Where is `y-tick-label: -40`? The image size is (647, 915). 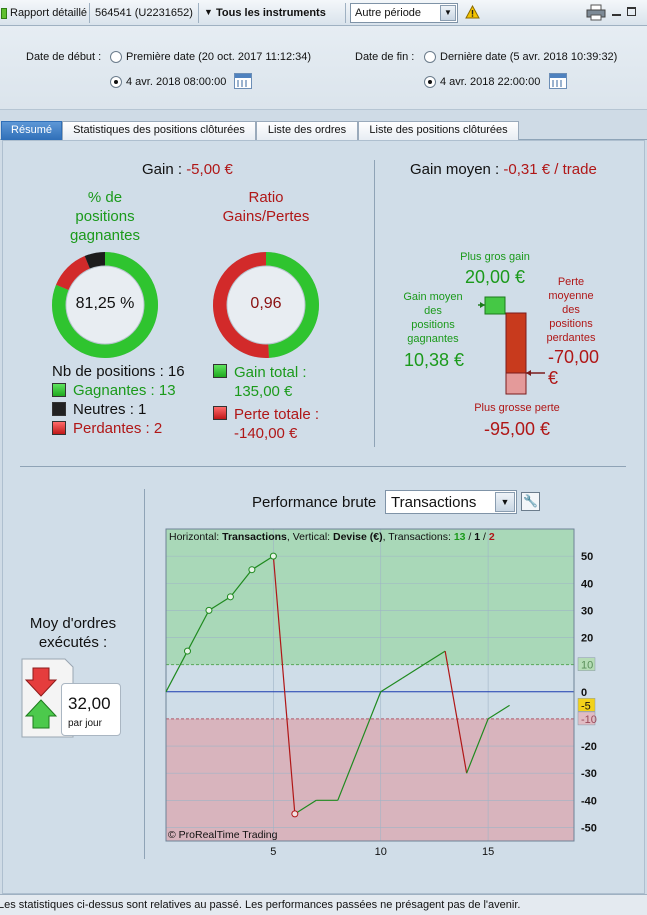
y-tick-label: -40 is located at coordinates (589, 801).